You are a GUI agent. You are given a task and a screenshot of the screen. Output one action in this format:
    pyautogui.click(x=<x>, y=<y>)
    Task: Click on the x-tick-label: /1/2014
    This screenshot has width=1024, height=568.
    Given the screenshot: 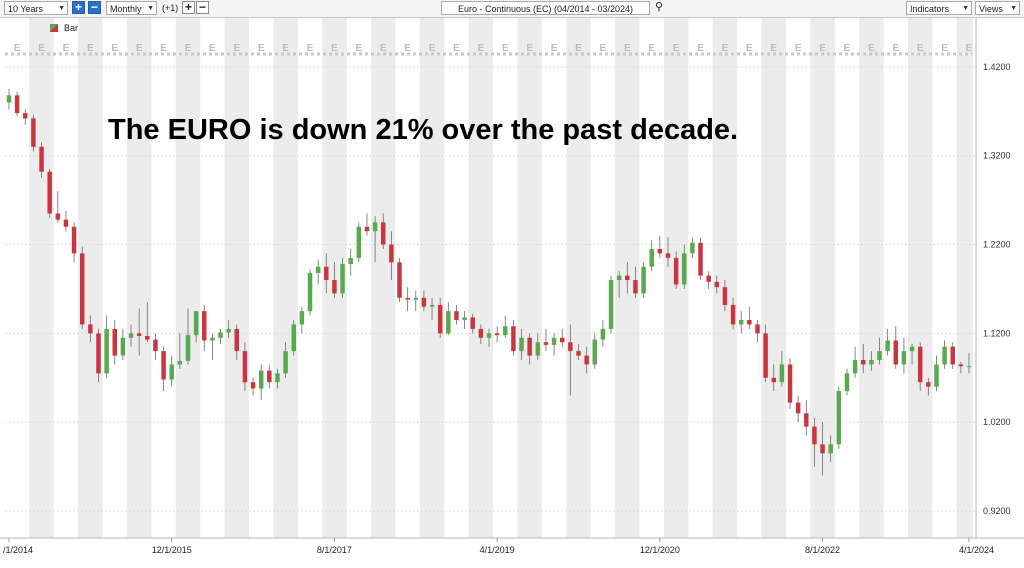 What is the action you would take?
    pyautogui.click(x=18, y=550)
    